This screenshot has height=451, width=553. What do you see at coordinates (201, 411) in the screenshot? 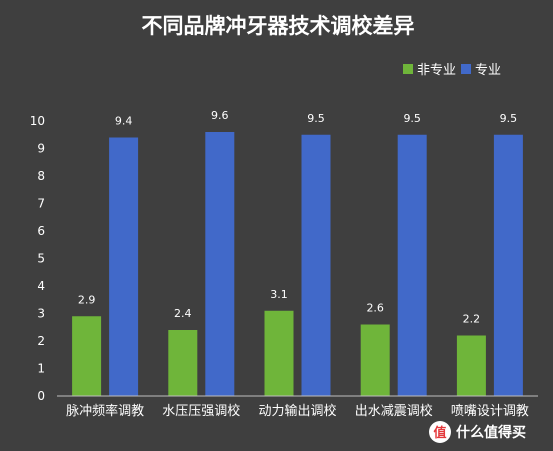
I see `x-category-label: 水压压强调校` at bounding box center [201, 411].